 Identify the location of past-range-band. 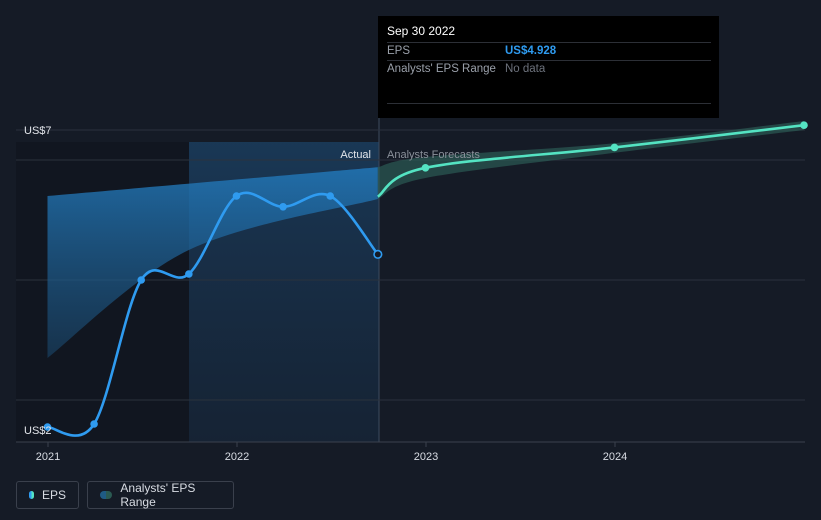
(212, 262).